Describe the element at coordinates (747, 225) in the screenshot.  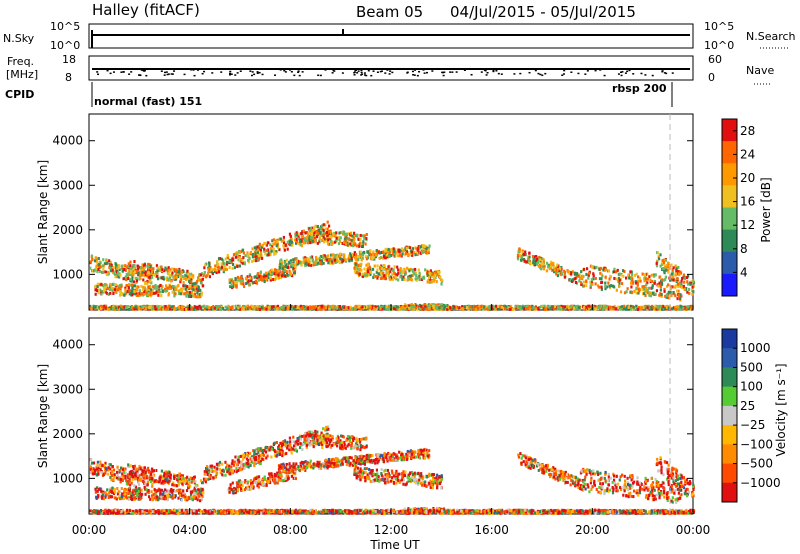
I see `power-colorbar-tick-label: 12` at that location.